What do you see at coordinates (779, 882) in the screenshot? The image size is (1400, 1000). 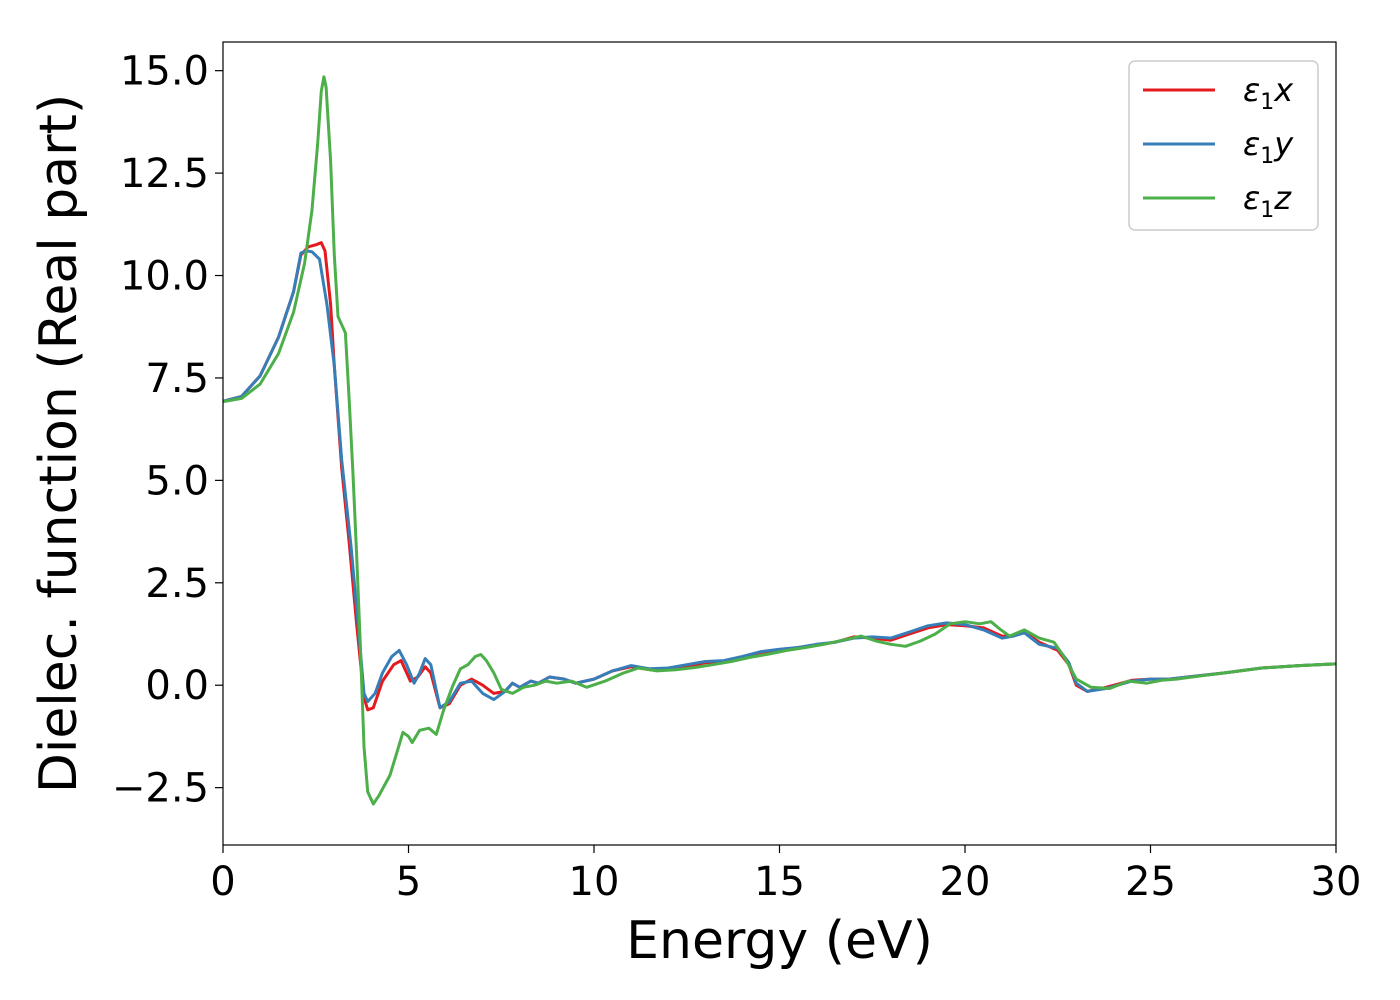 I see `x-tick-label: 15` at bounding box center [779, 882].